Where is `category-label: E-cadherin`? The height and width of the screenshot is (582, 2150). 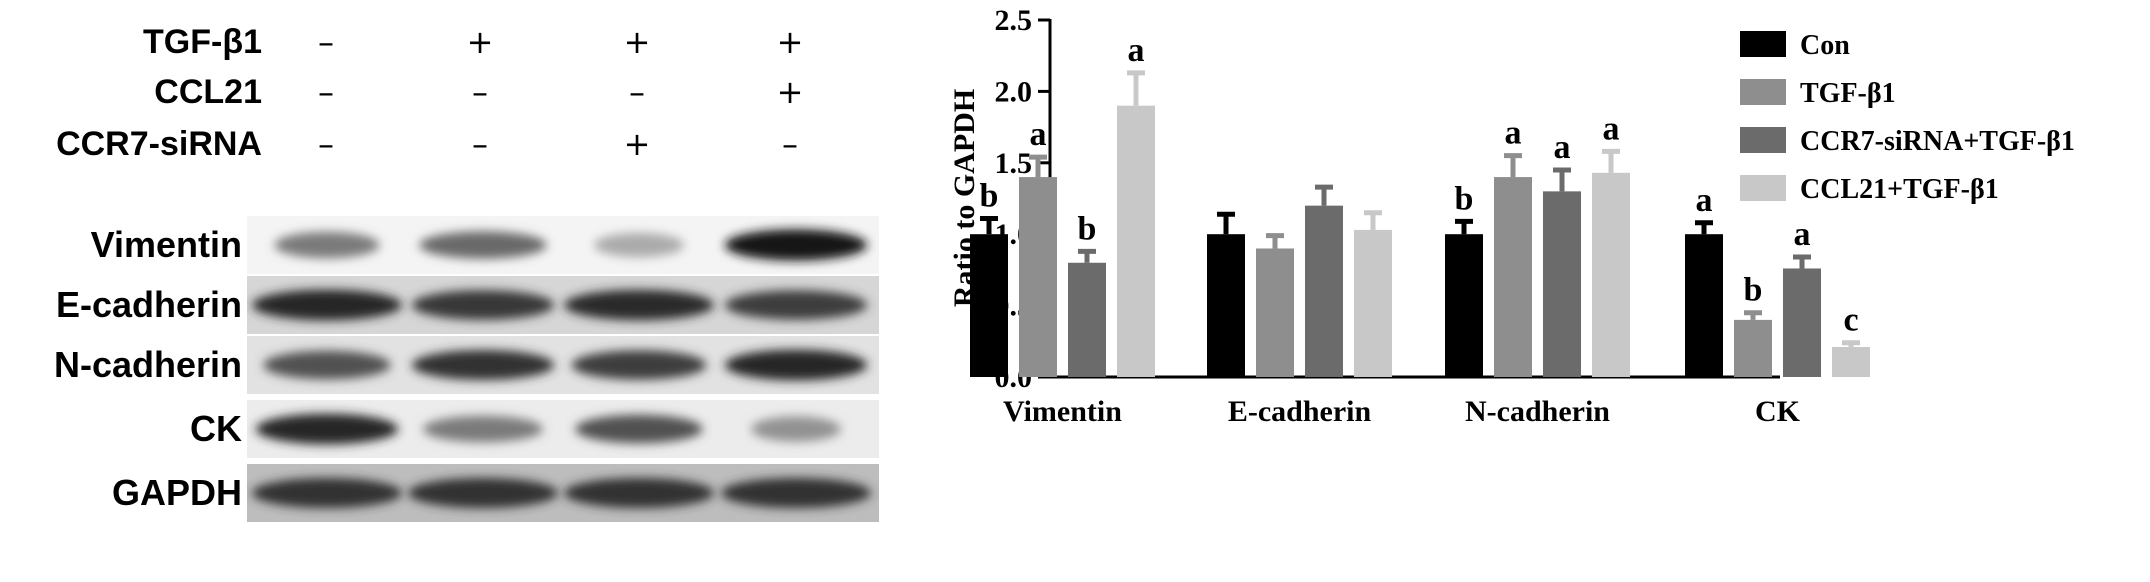 category-label: E-cadherin is located at coordinates (1300, 411).